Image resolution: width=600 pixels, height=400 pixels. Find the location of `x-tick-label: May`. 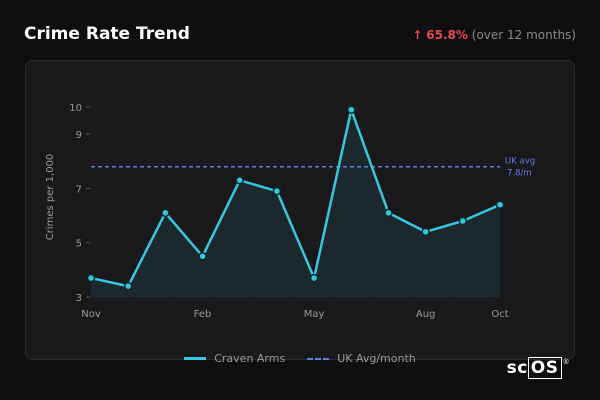

x-tick-label: May is located at coordinates (314, 314).